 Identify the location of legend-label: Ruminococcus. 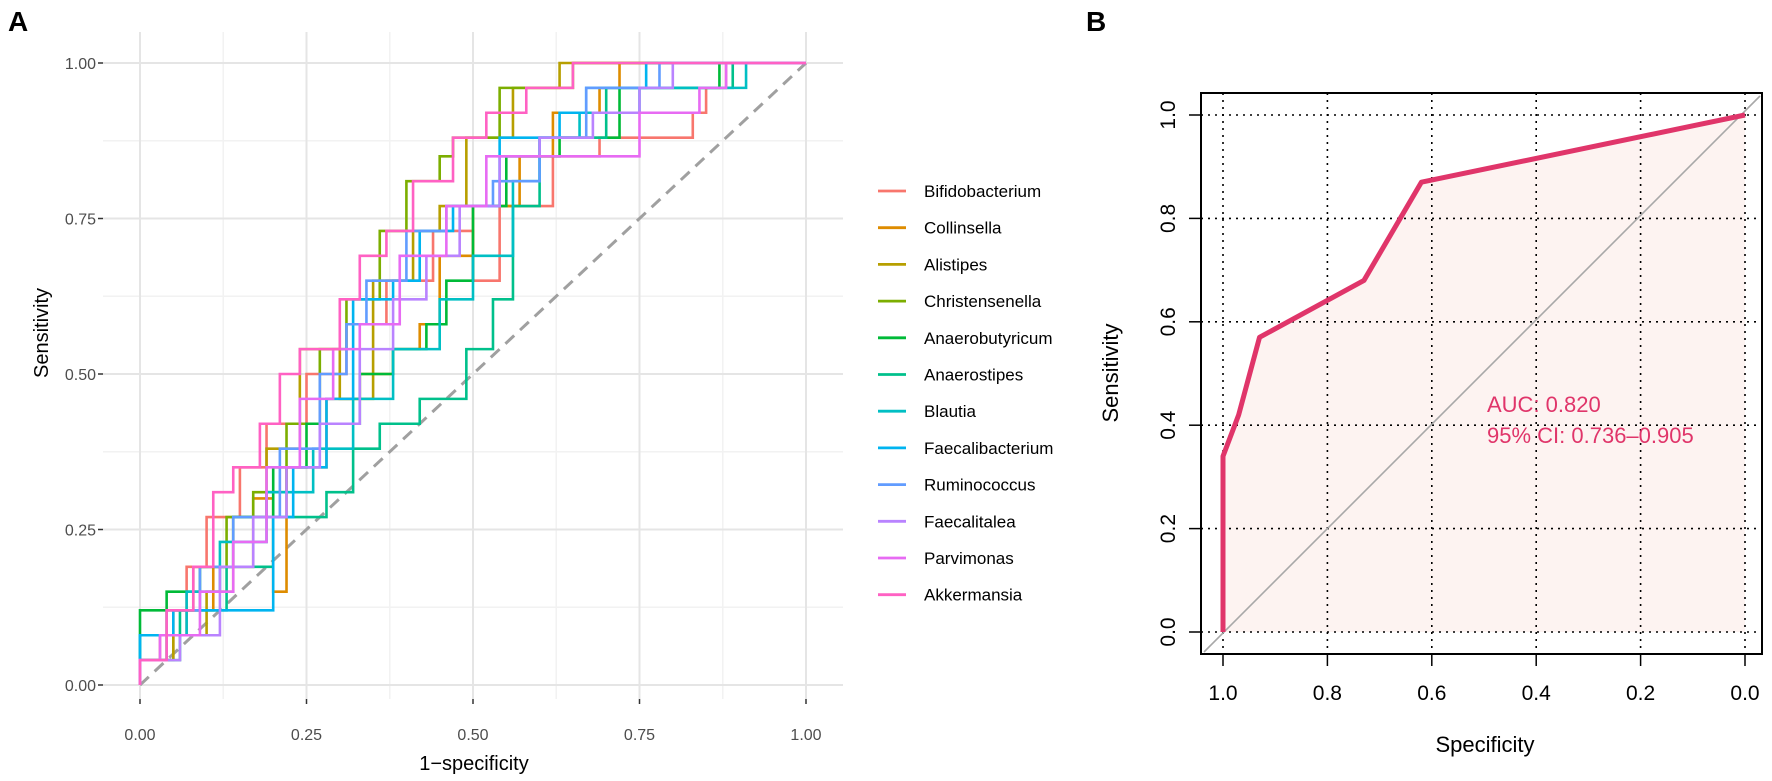
(980, 485).